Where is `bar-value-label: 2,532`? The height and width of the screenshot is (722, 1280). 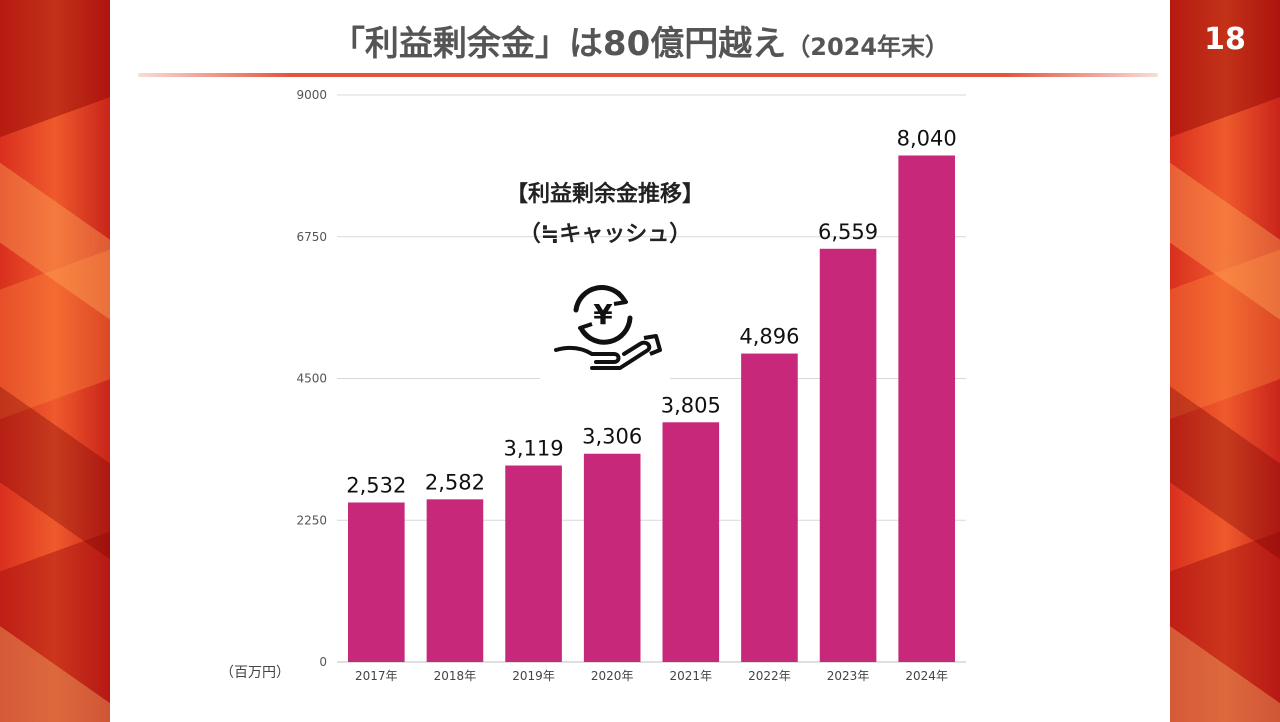
bar-value-label: 2,532 is located at coordinates (376, 485).